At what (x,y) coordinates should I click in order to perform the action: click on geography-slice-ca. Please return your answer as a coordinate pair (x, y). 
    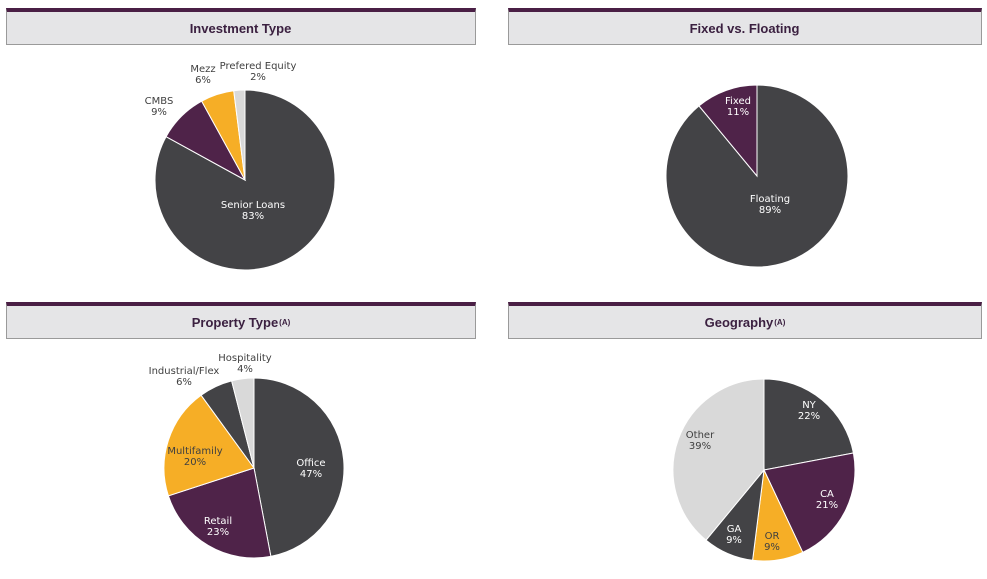
    Looking at the image, I should click on (809, 503).